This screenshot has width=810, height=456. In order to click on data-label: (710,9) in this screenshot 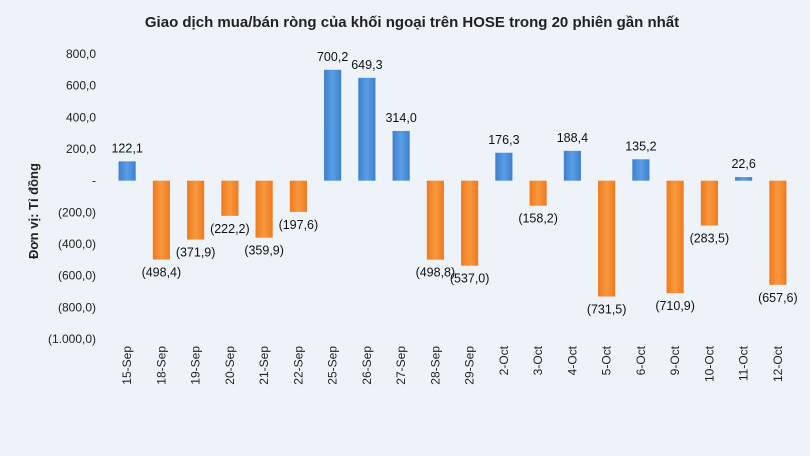, I will do `click(675, 306)`.